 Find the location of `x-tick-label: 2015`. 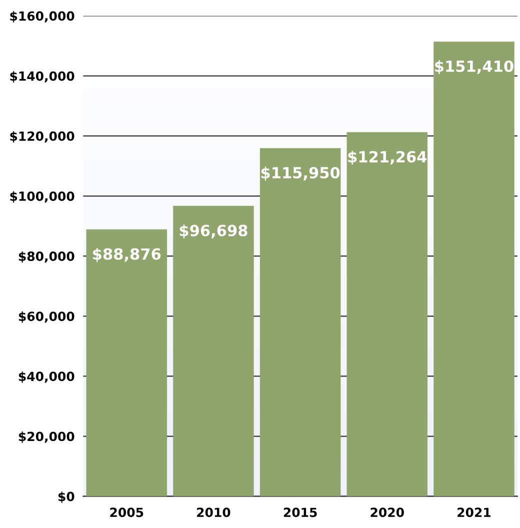

x-tick-label: 2015 is located at coordinates (300, 513).